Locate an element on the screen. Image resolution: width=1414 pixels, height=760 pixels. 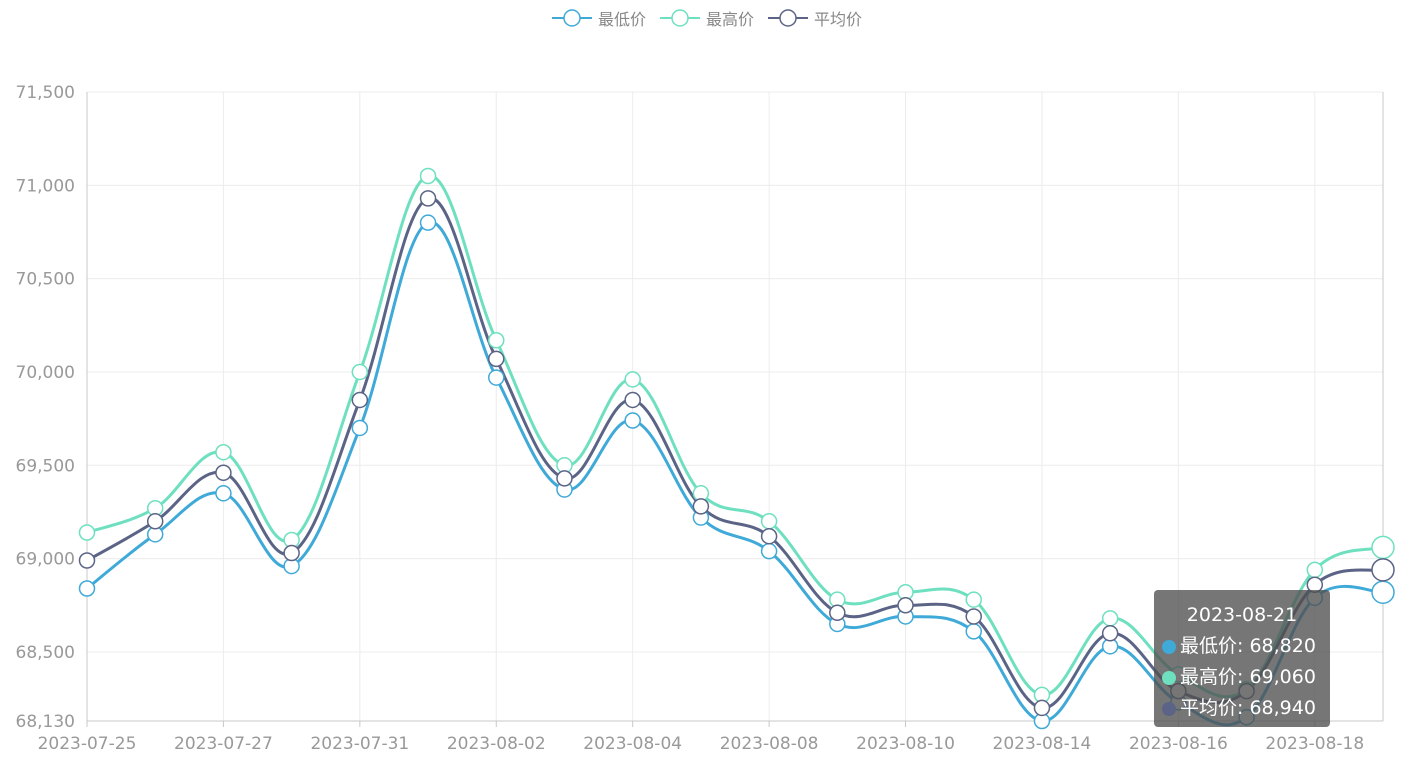
tooltip-title: 2023-08-21 is located at coordinates (1242, 615).